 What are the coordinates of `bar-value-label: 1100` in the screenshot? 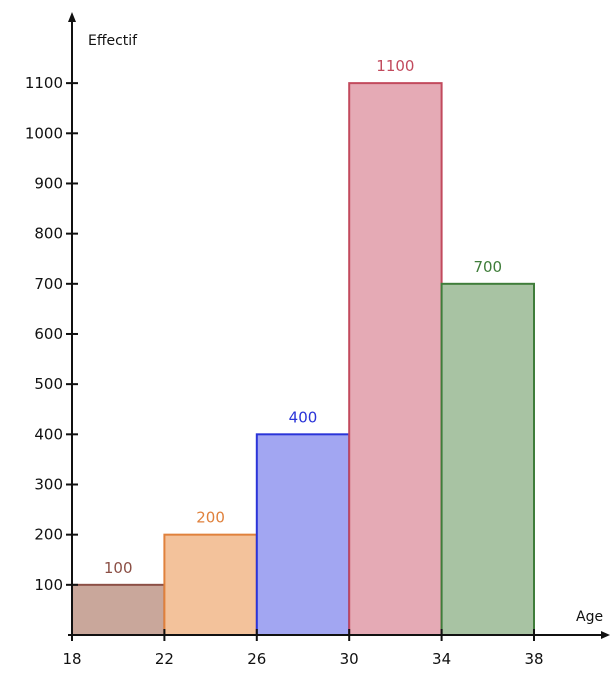 It's located at (395, 66).